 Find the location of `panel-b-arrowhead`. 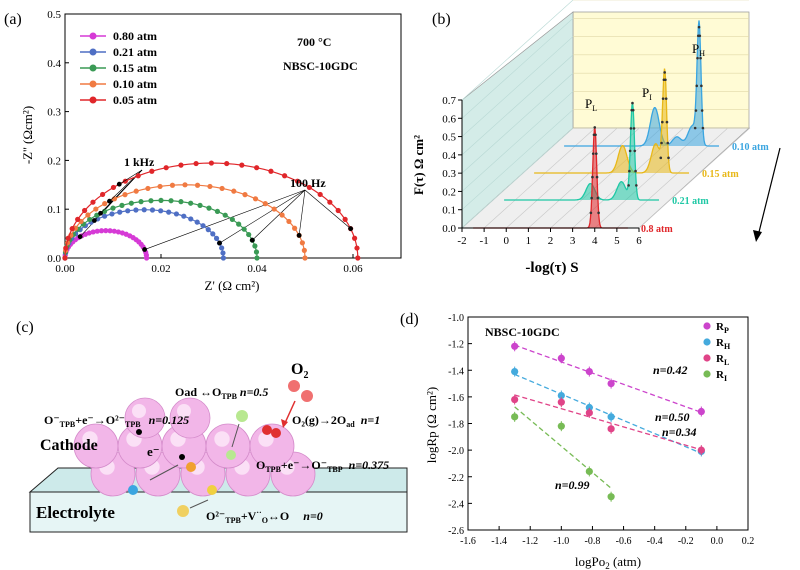

panel-b-arrowhead is located at coordinates (757, 236).